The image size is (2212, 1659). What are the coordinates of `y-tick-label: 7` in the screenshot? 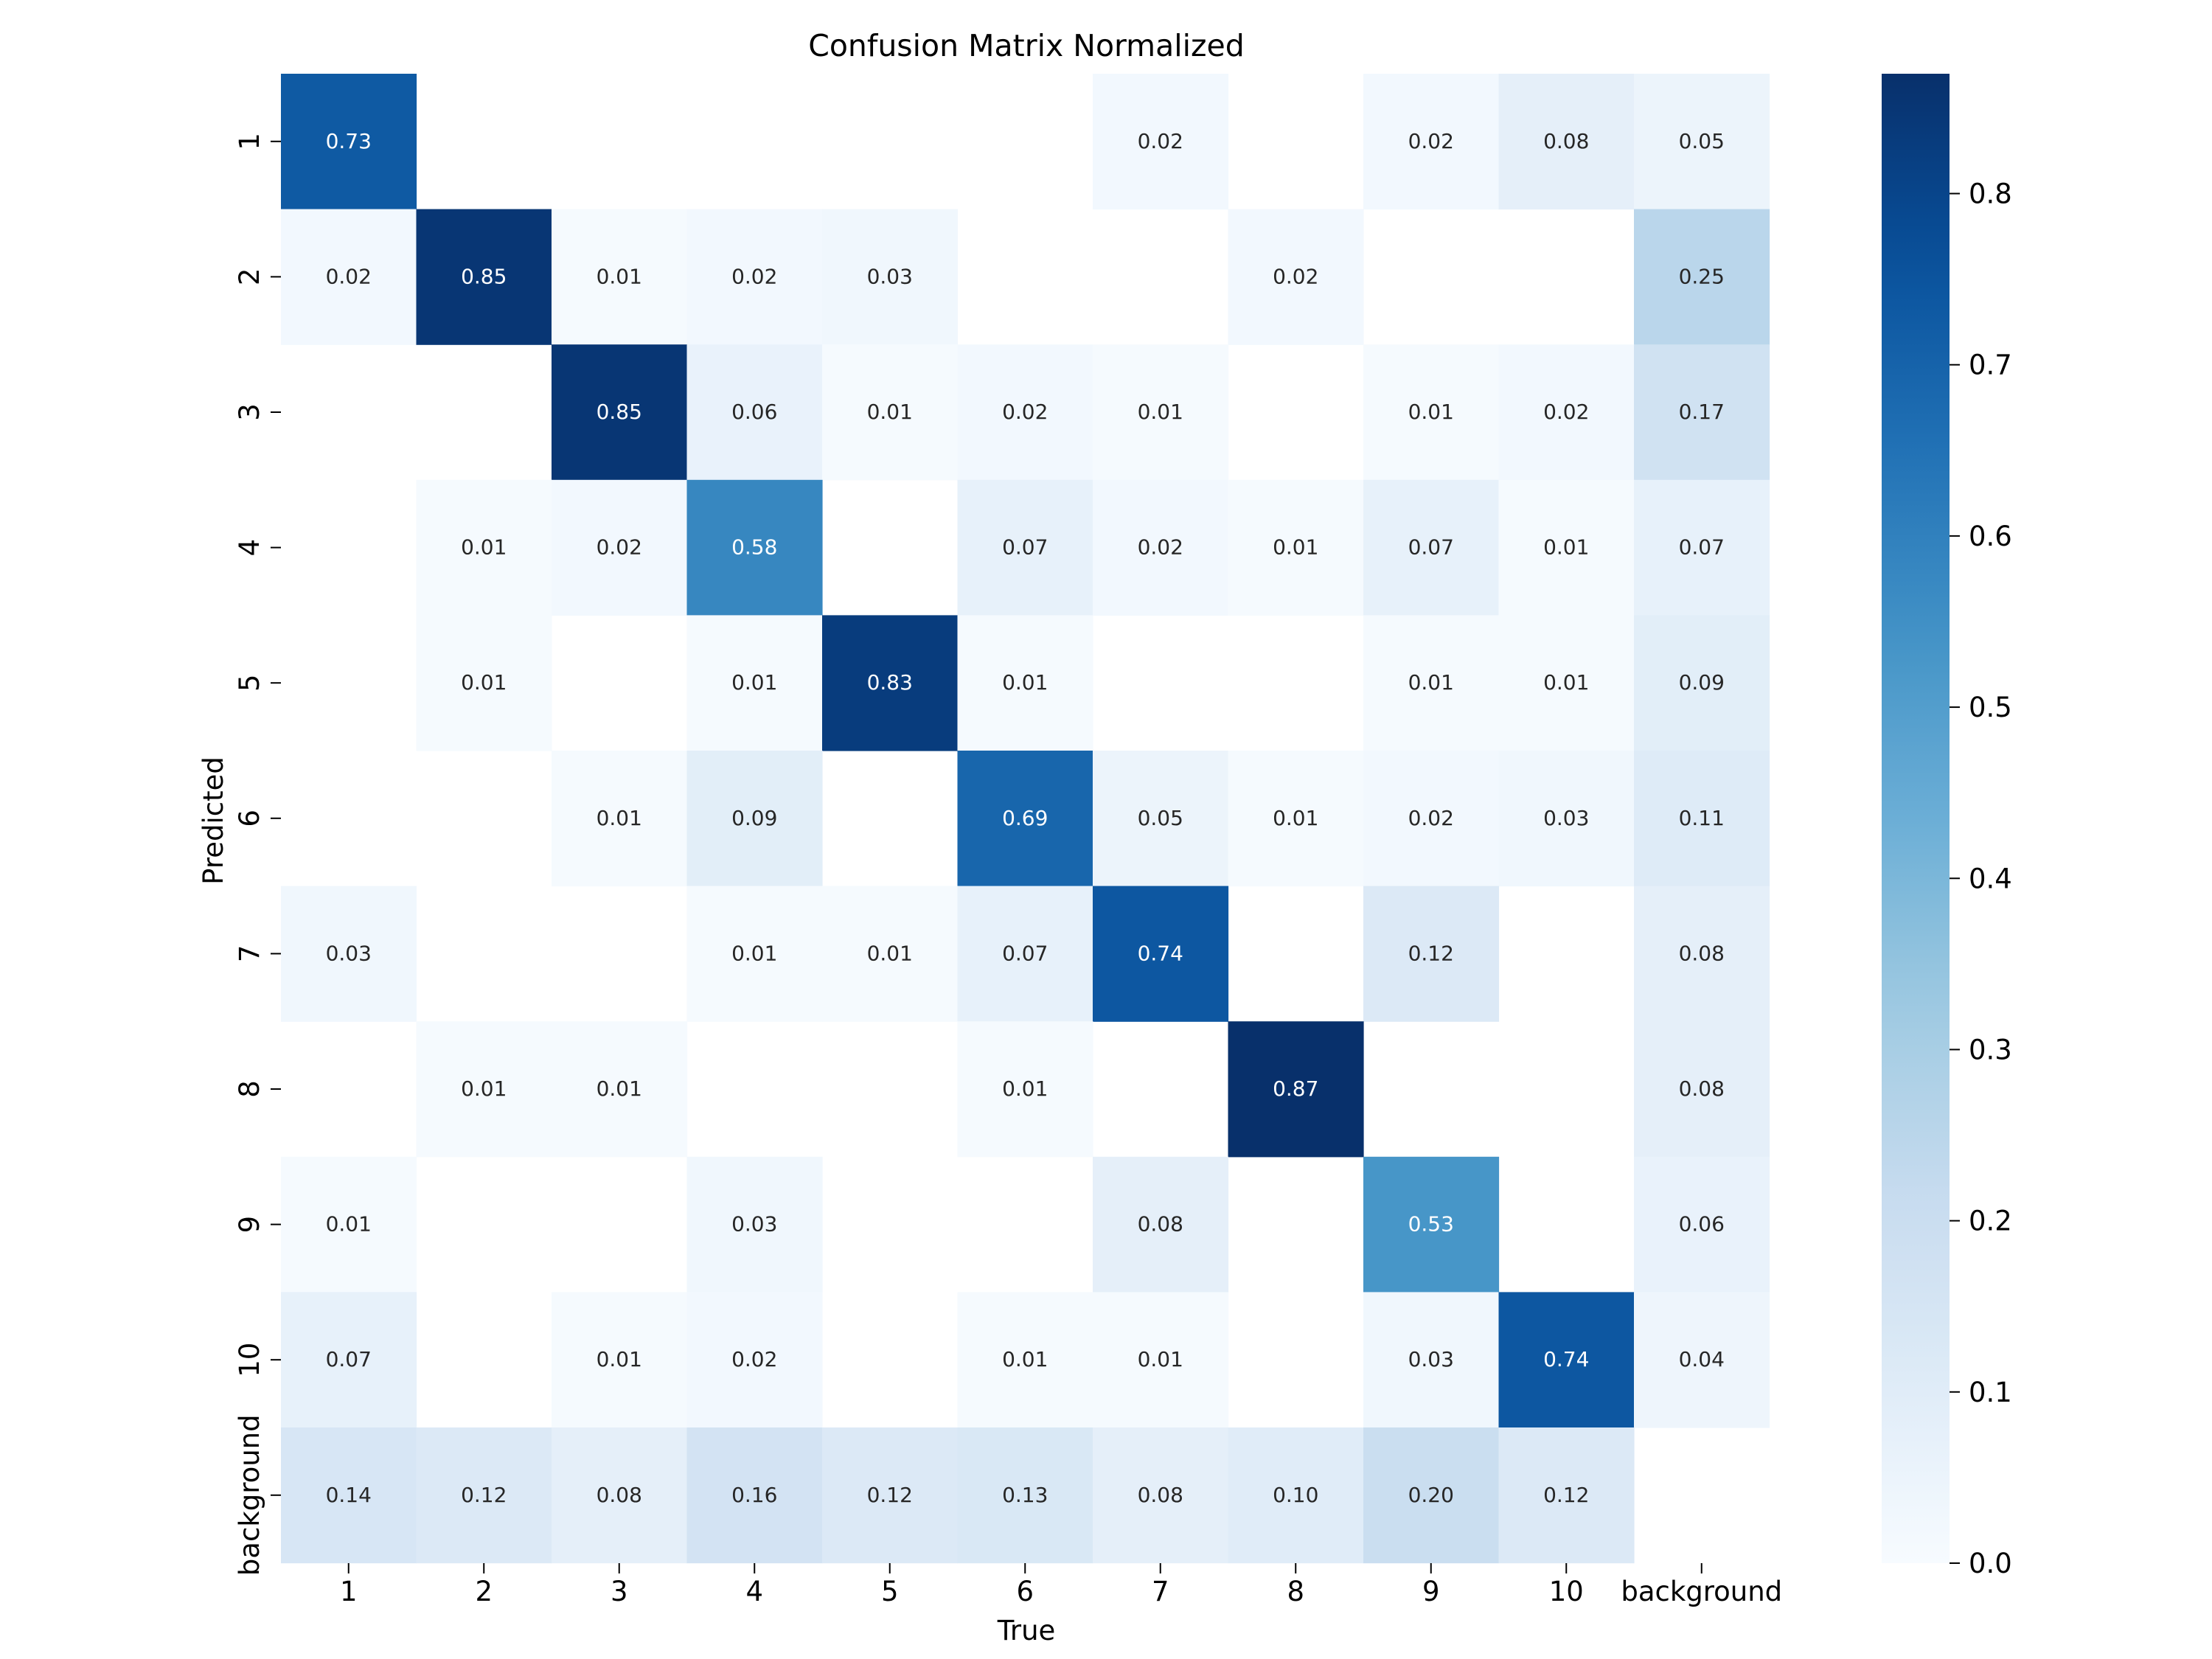 It's located at (249, 954).